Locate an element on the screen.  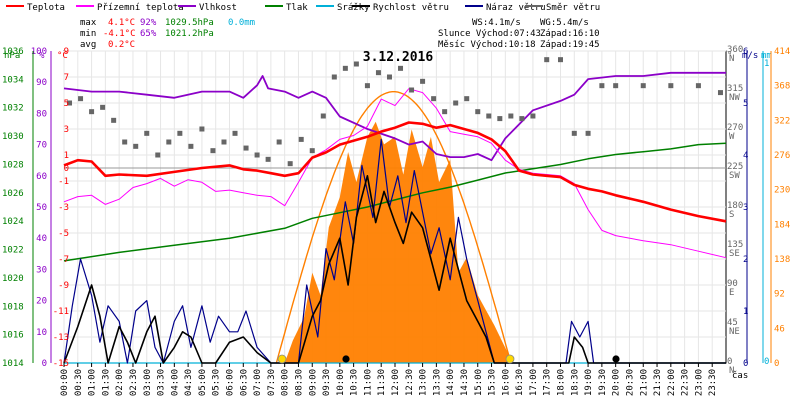
hpa-tick: 1018 is located at coordinates (13, 307).